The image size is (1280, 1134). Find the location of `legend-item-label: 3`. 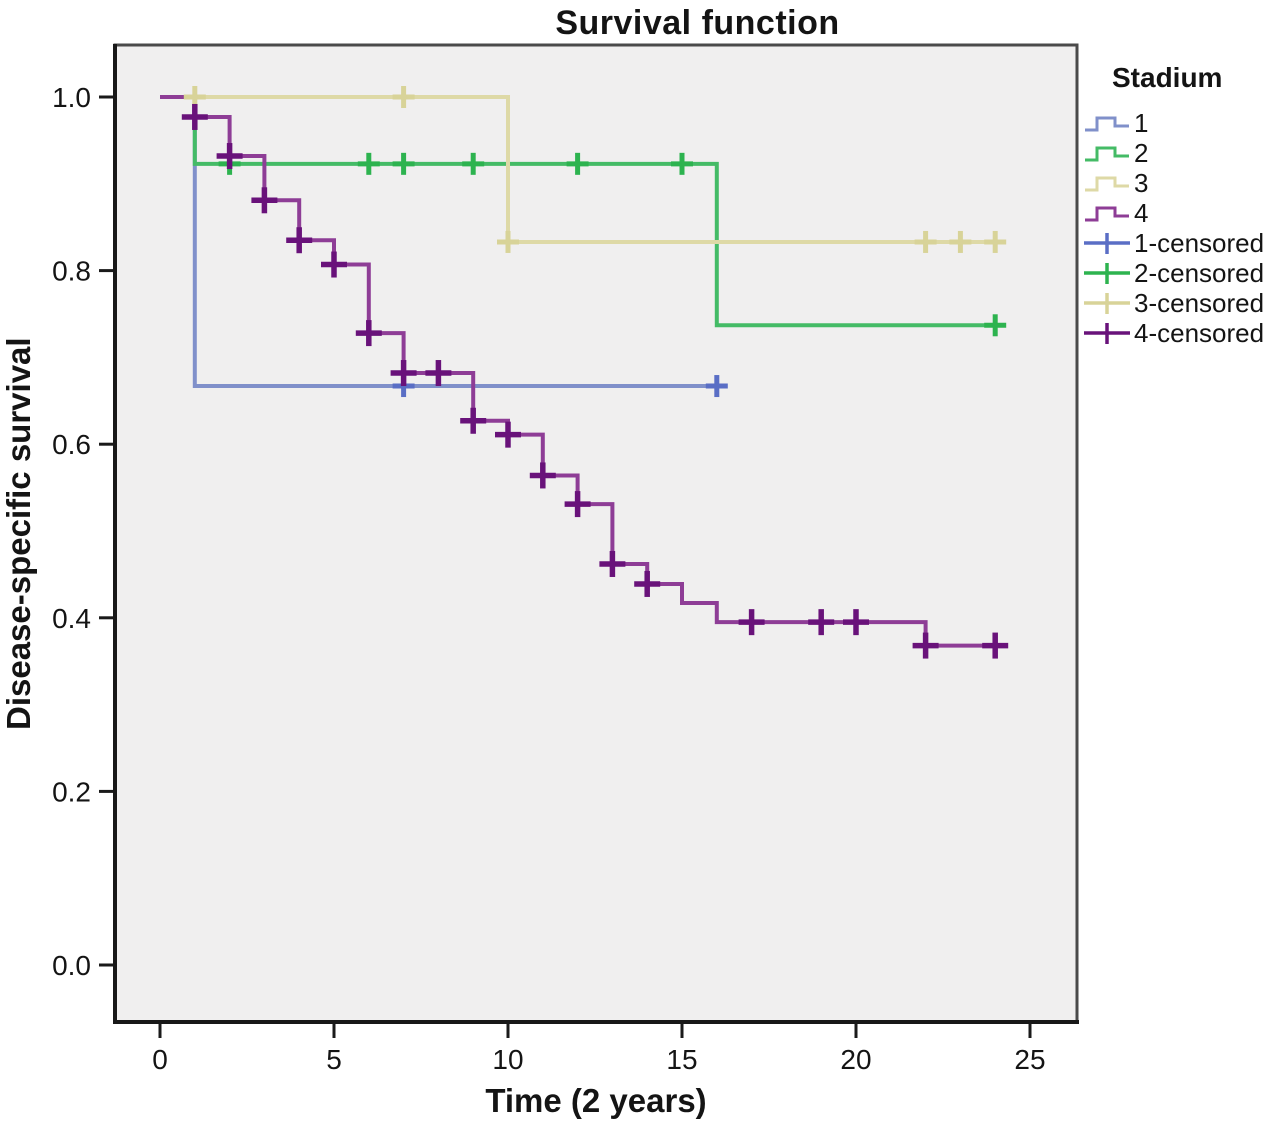

legend-item-label: 3 is located at coordinates (1141, 182).